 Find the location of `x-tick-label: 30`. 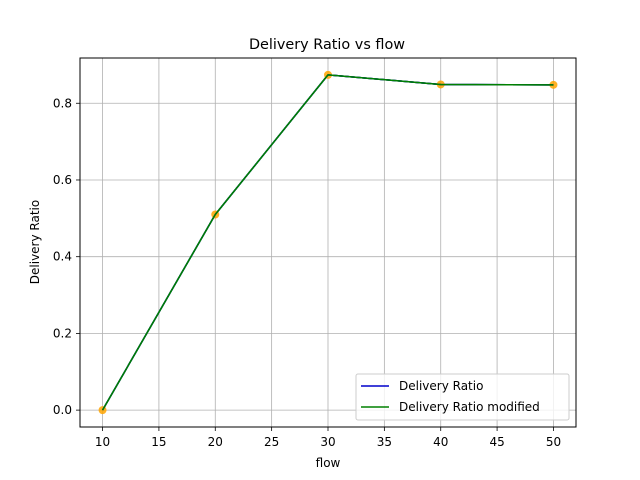

x-tick-label: 30 is located at coordinates (327, 442).